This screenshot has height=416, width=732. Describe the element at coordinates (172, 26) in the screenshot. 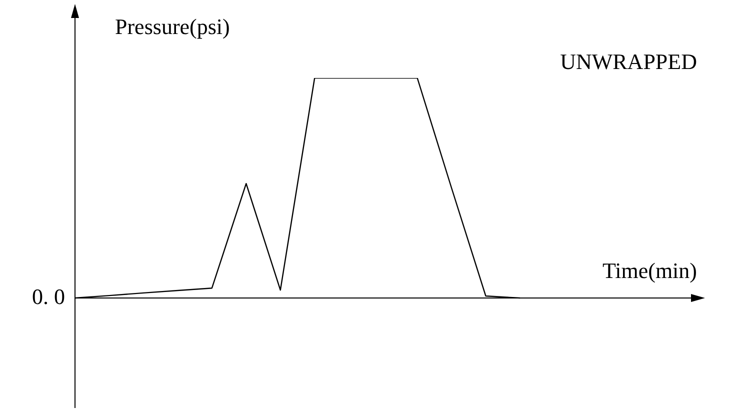

I see `y-axis-title: Pressure(psi)` at that location.